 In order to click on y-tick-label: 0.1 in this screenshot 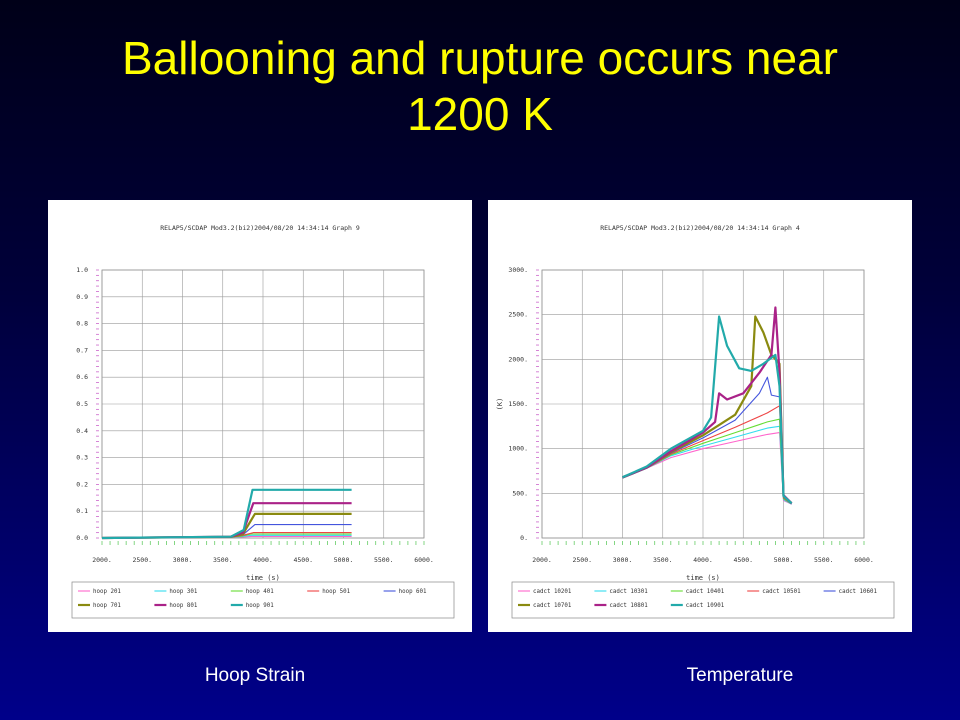, I will do `click(82, 511)`.